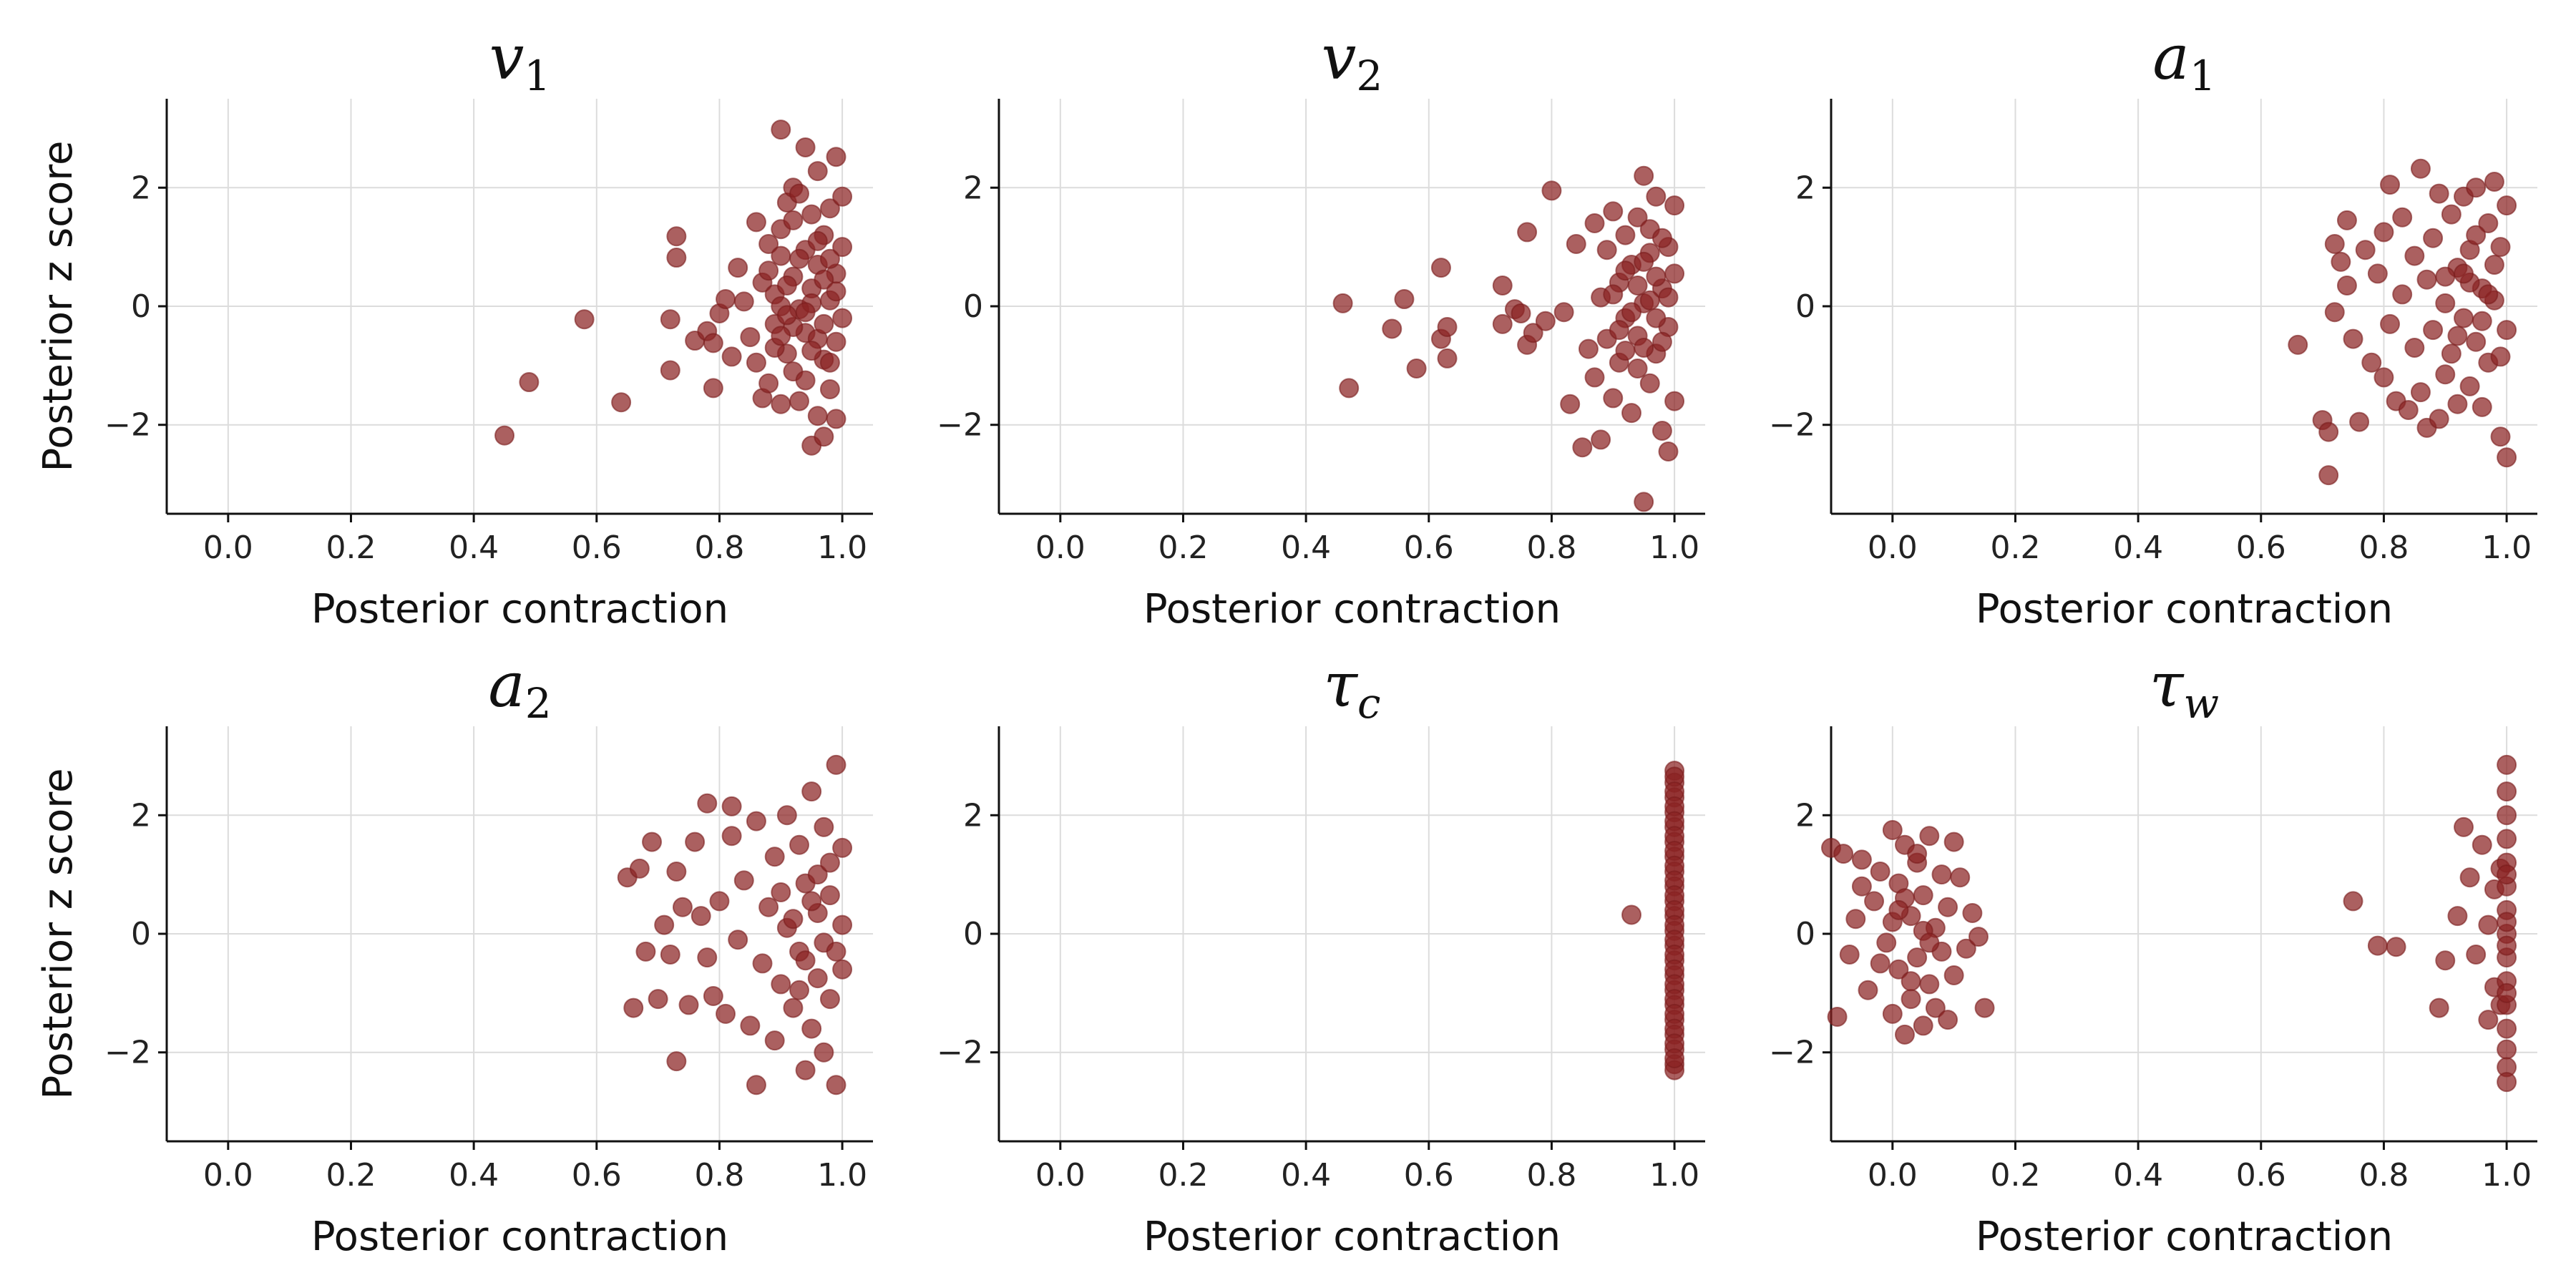 The height and width of the screenshot is (1288, 2576). What do you see at coordinates (1060, 1175) in the screenshot?
I see `x-tick-label: 0.0` at bounding box center [1060, 1175].